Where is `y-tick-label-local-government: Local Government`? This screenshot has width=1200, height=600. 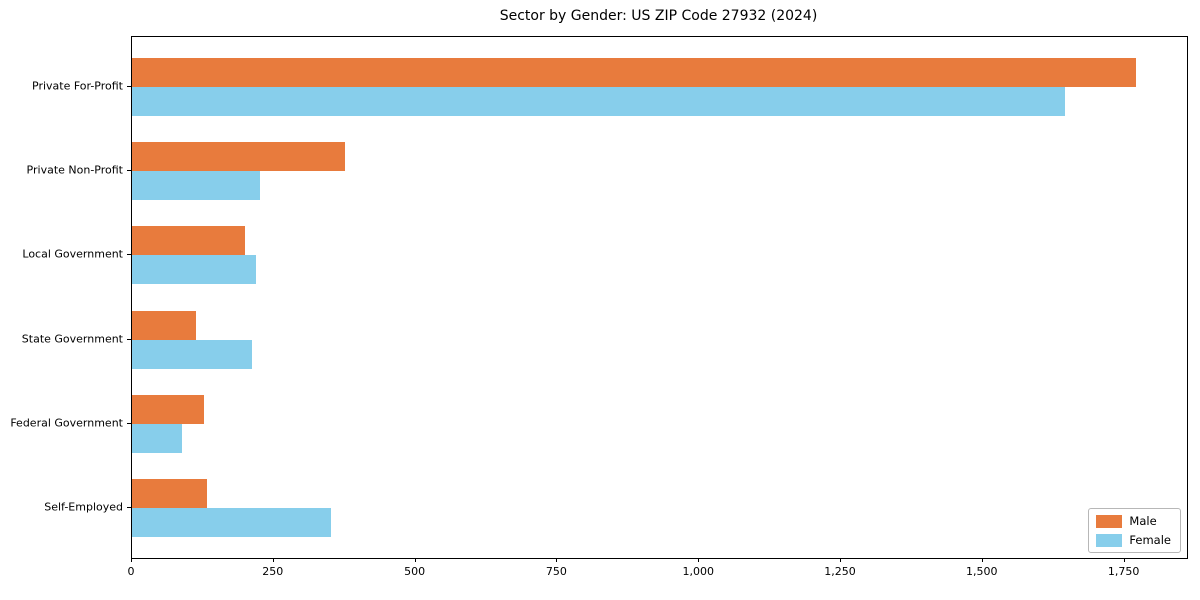 y-tick-label-local-government: Local Government is located at coordinates (72, 254).